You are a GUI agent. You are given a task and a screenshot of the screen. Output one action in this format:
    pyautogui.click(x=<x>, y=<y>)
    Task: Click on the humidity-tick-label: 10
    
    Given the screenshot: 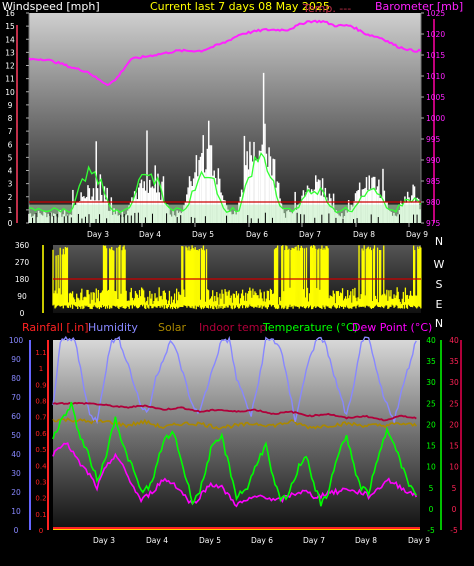 What is the action you would take?
    pyautogui.click(x=16, y=511)
    